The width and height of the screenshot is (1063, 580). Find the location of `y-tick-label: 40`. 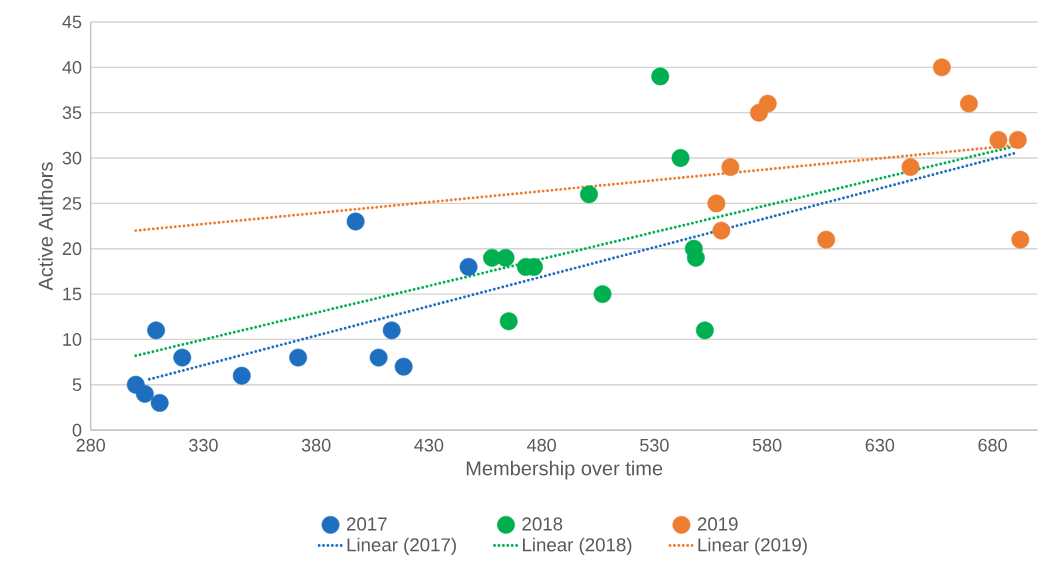

y-tick-label: 40 is located at coordinates (72, 67).